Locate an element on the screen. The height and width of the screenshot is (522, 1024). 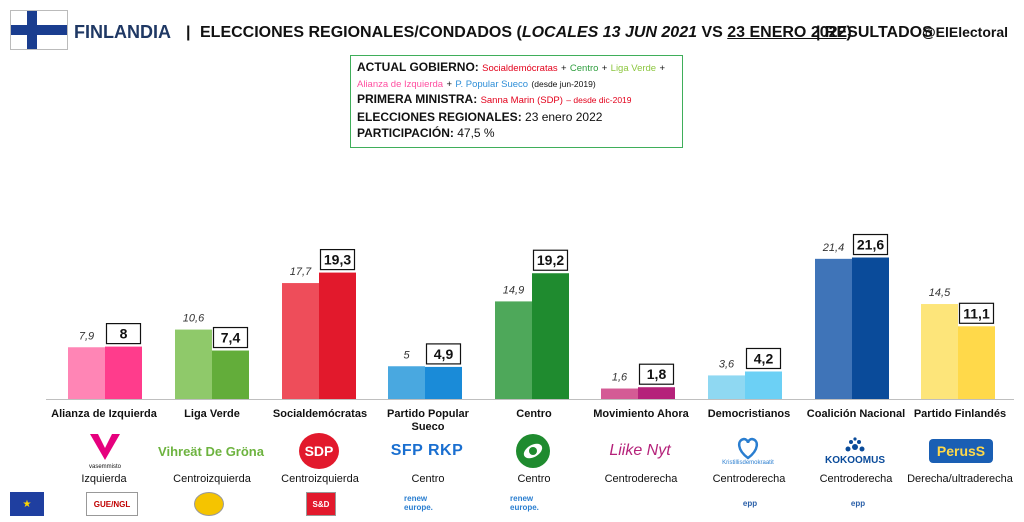
data-label-curr-8: 11,1 is located at coordinates (976, 313).